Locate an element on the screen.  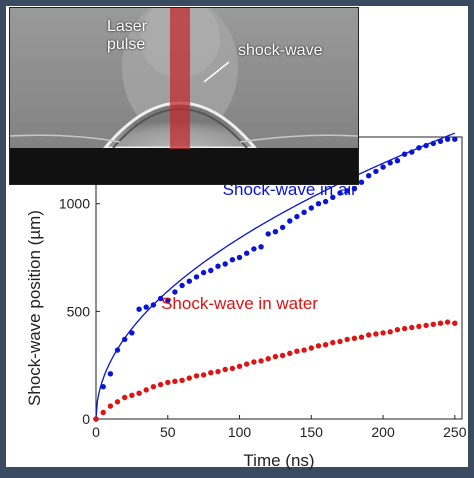
laser-label-line1: Laser is located at coordinates (127, 26).